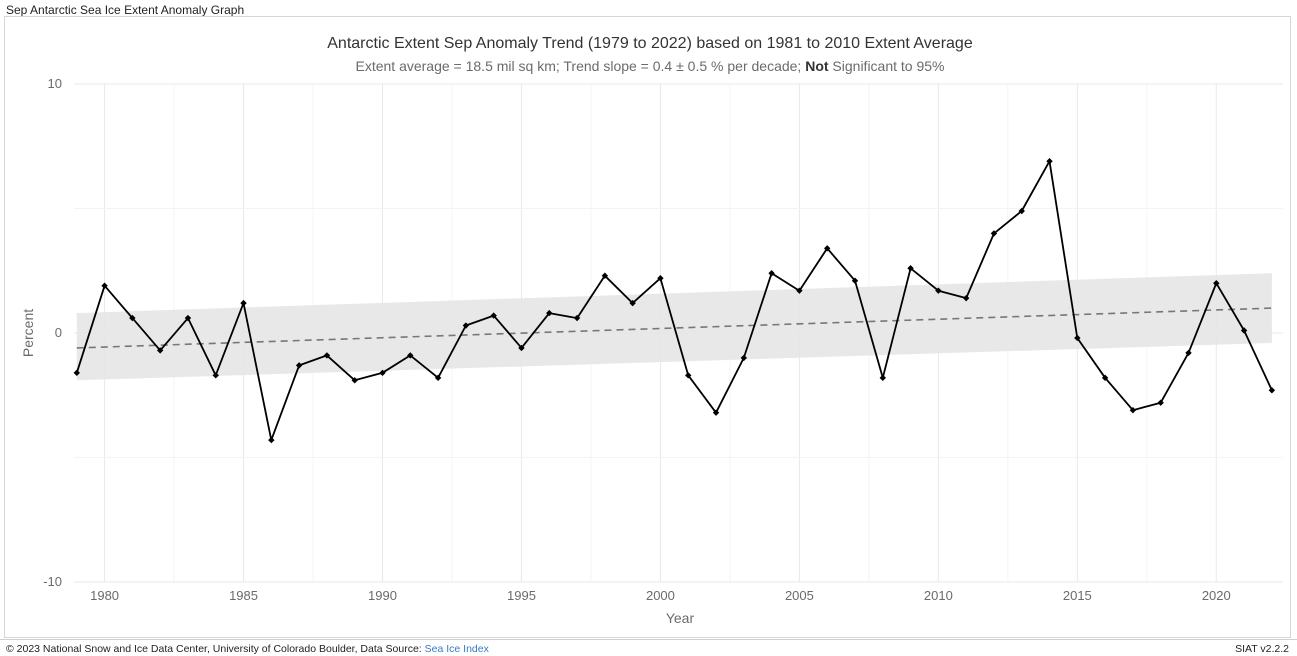 Image resolution: width=1297 pixels, height=656 pixels. What do you see at coordinates (521, 595) in the screenshot?
I see `x-tick-label: 1995` at bounding box center [521, 595].